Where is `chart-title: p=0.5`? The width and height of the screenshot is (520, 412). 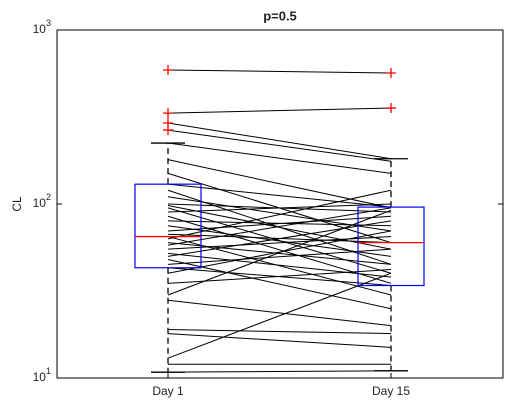
chart-title: p=0.5 is located at coordinates (280, 15).